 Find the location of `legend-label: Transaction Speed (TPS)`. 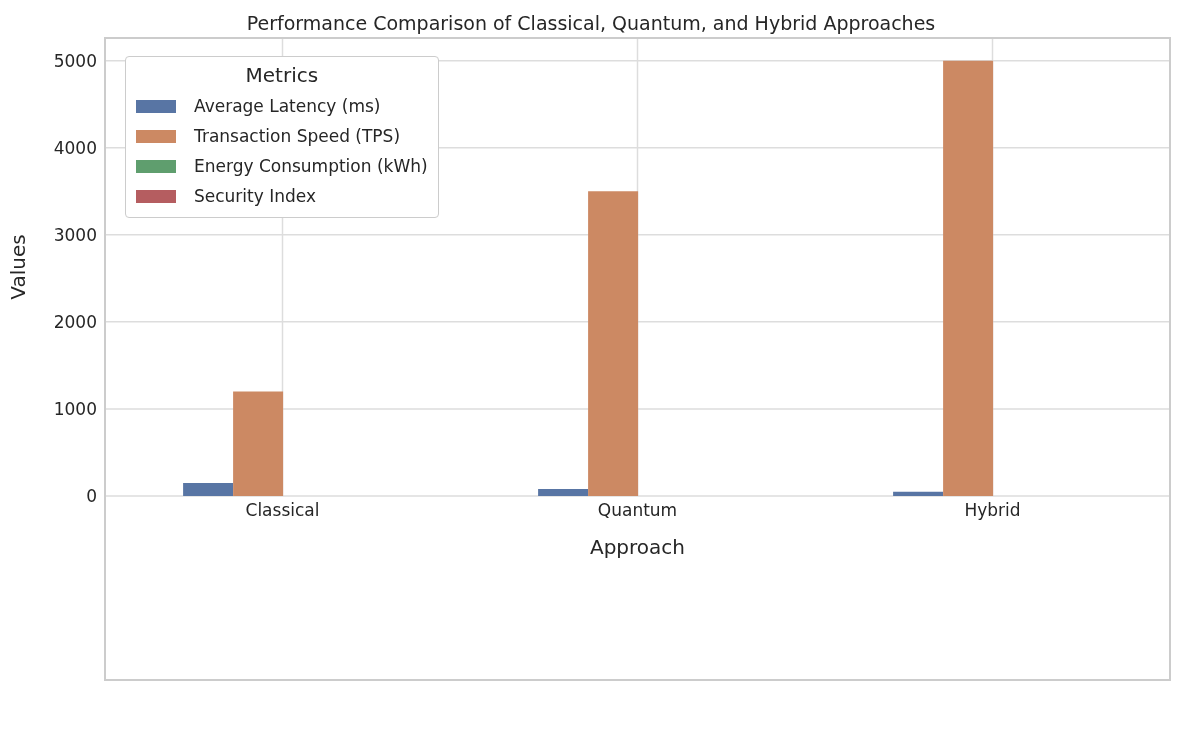

legend-label: Transaction Speed (TPS) is located at coordinates (297, 136).